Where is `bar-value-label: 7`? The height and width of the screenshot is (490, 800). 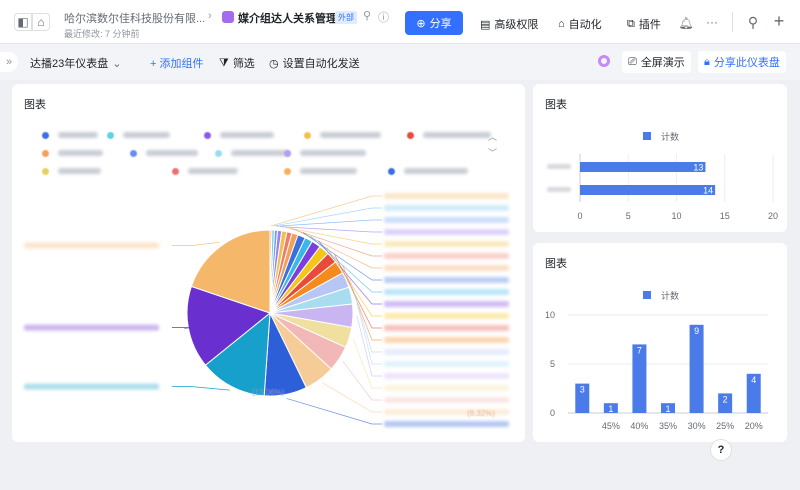 bar-value-label: 7 is located at coordinates (639, 350).